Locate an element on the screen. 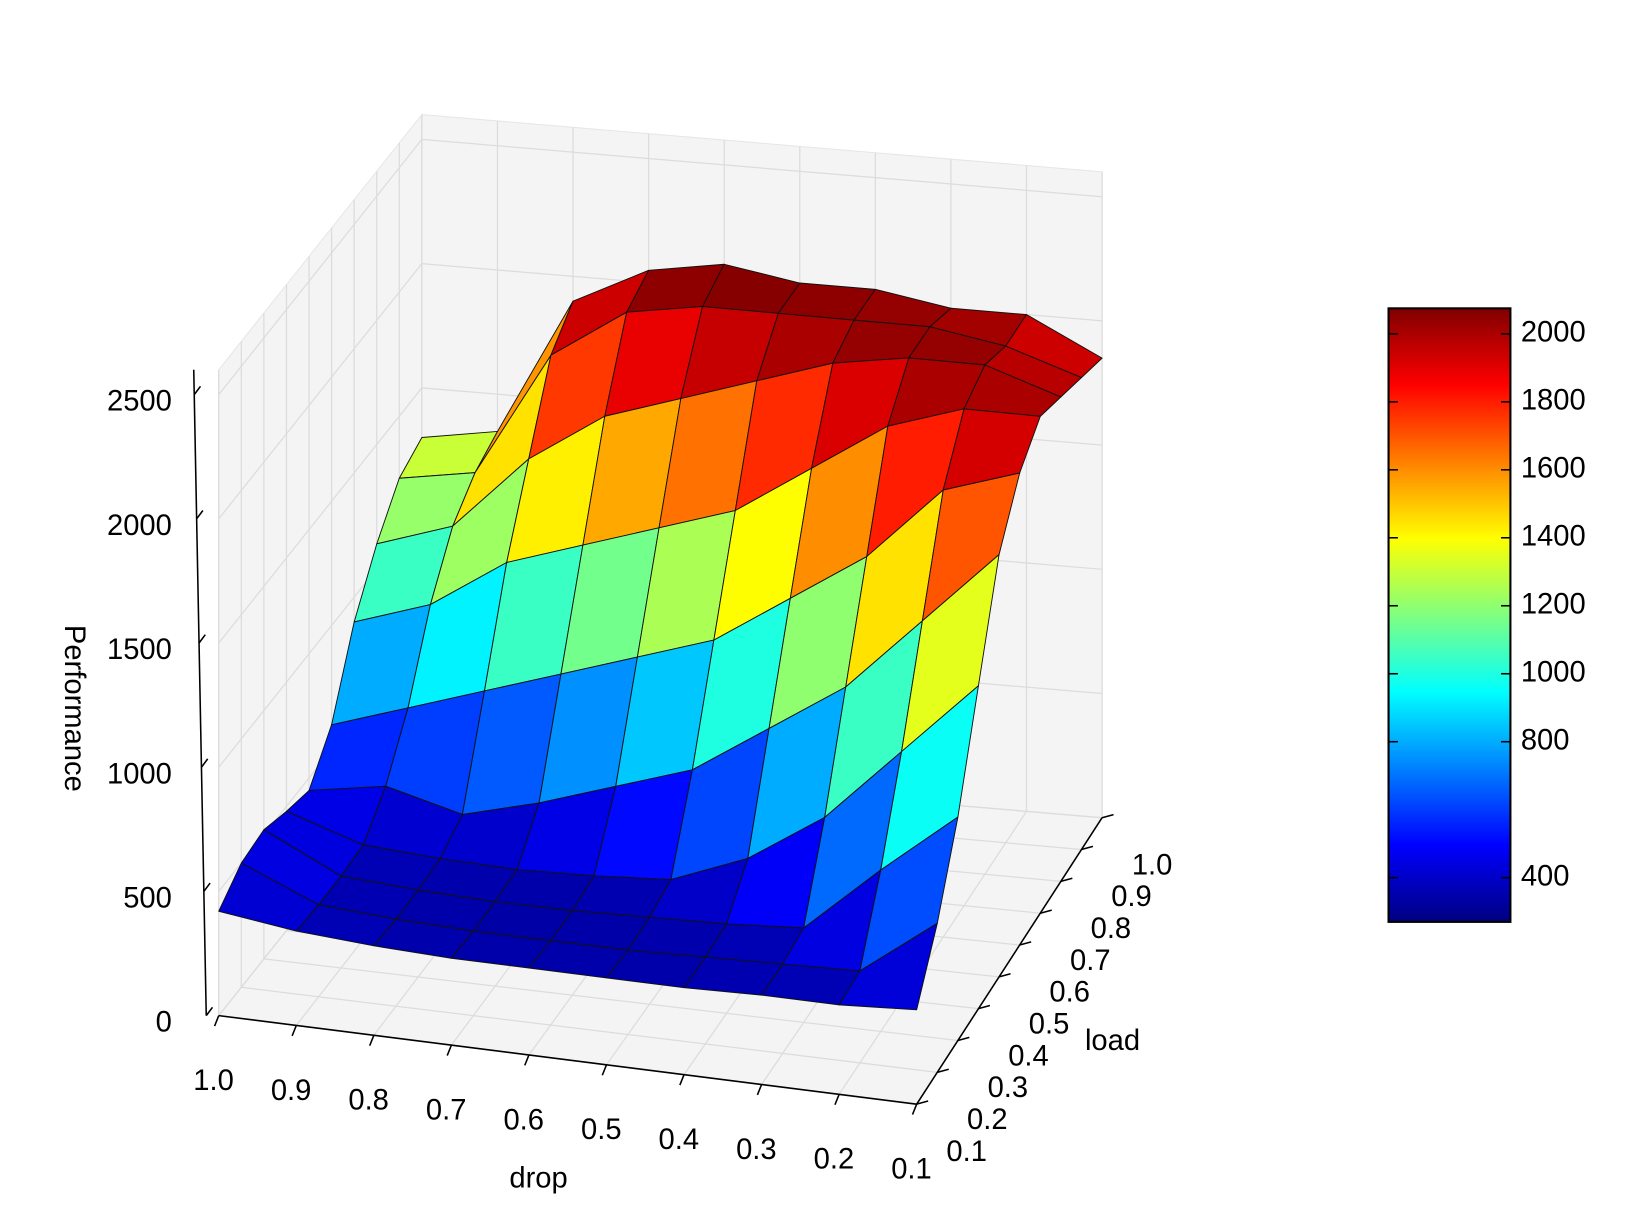 This screenshot has height=1225, width=1625. x-tick-label: 1.0 is located at coordinates (213, 1081).